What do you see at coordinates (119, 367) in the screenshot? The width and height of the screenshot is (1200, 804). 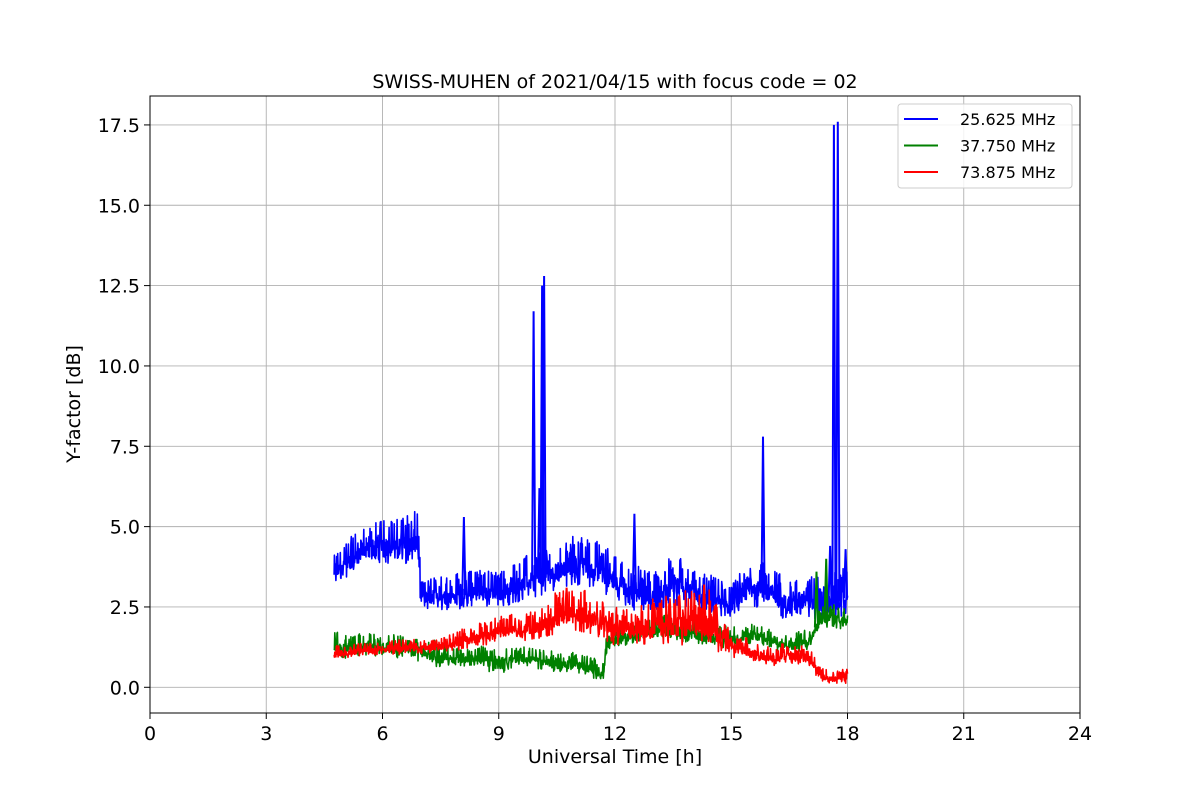 I see `y-tick-label: 10.0` at bounding box center [119, 367].